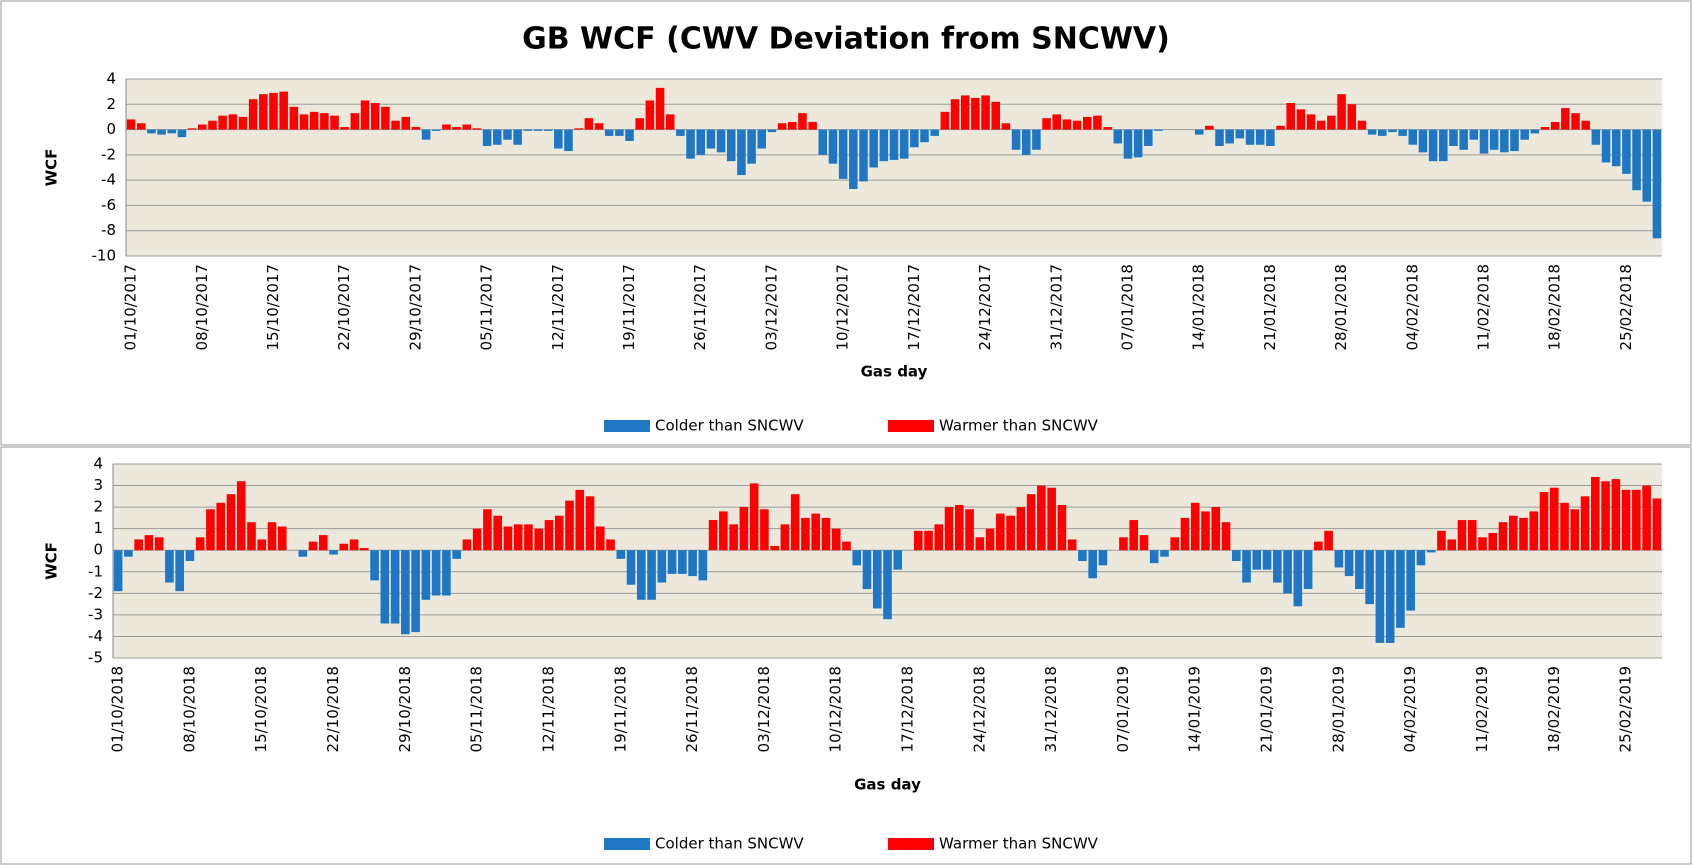 This screenshot has height=865, width=1692. What do you see at coordinates (477, 709) in the screenshot?
I see `x-tick-label: 05/11/2018` at bounding box center [477, 709].